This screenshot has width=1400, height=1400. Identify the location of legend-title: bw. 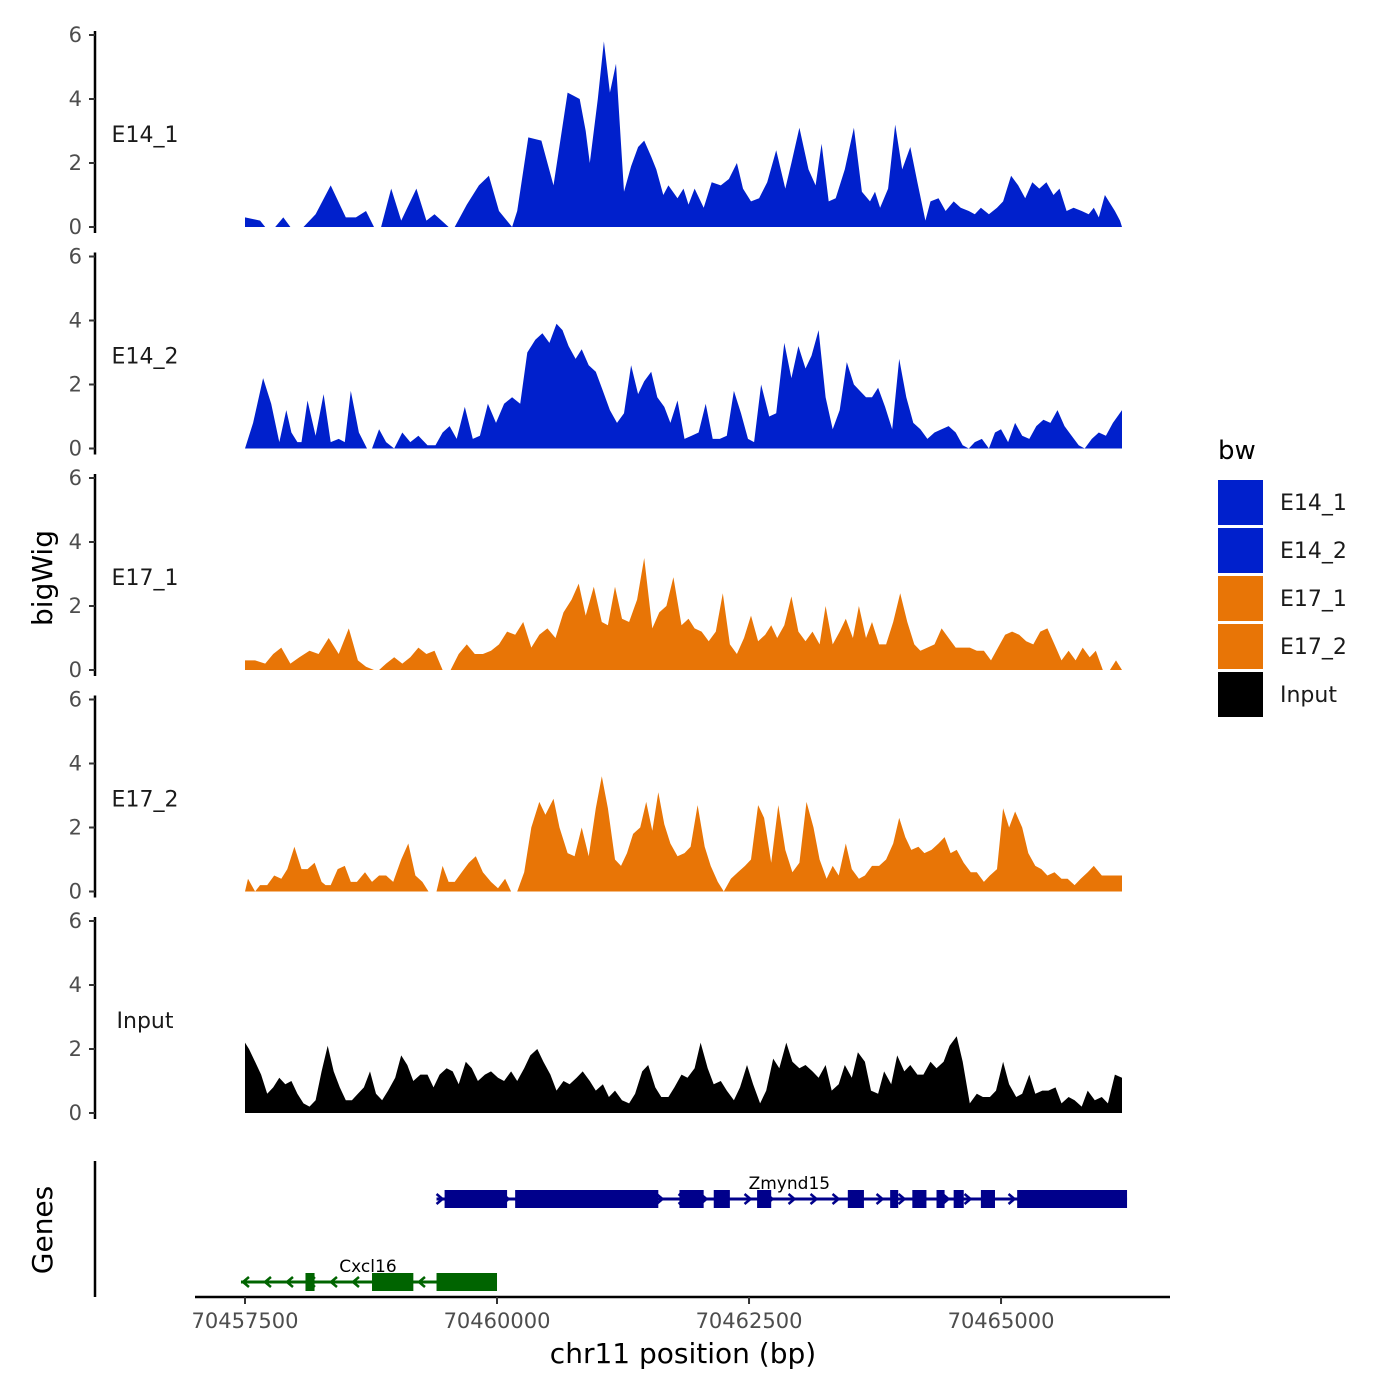
(1237, 451).